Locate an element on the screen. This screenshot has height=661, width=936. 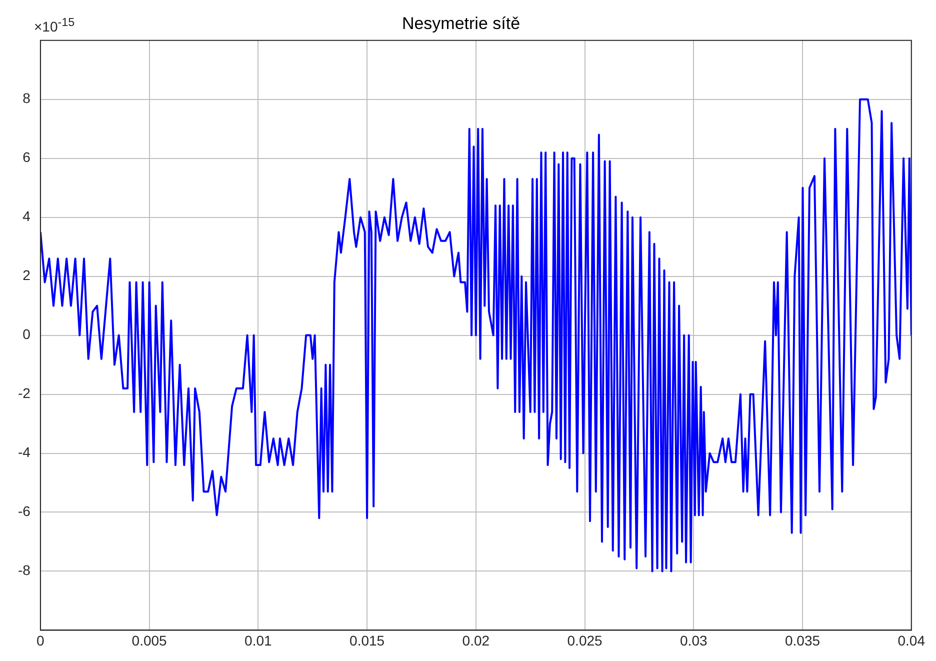
y-tick-label: -6 is located at coordinates (24, 511).